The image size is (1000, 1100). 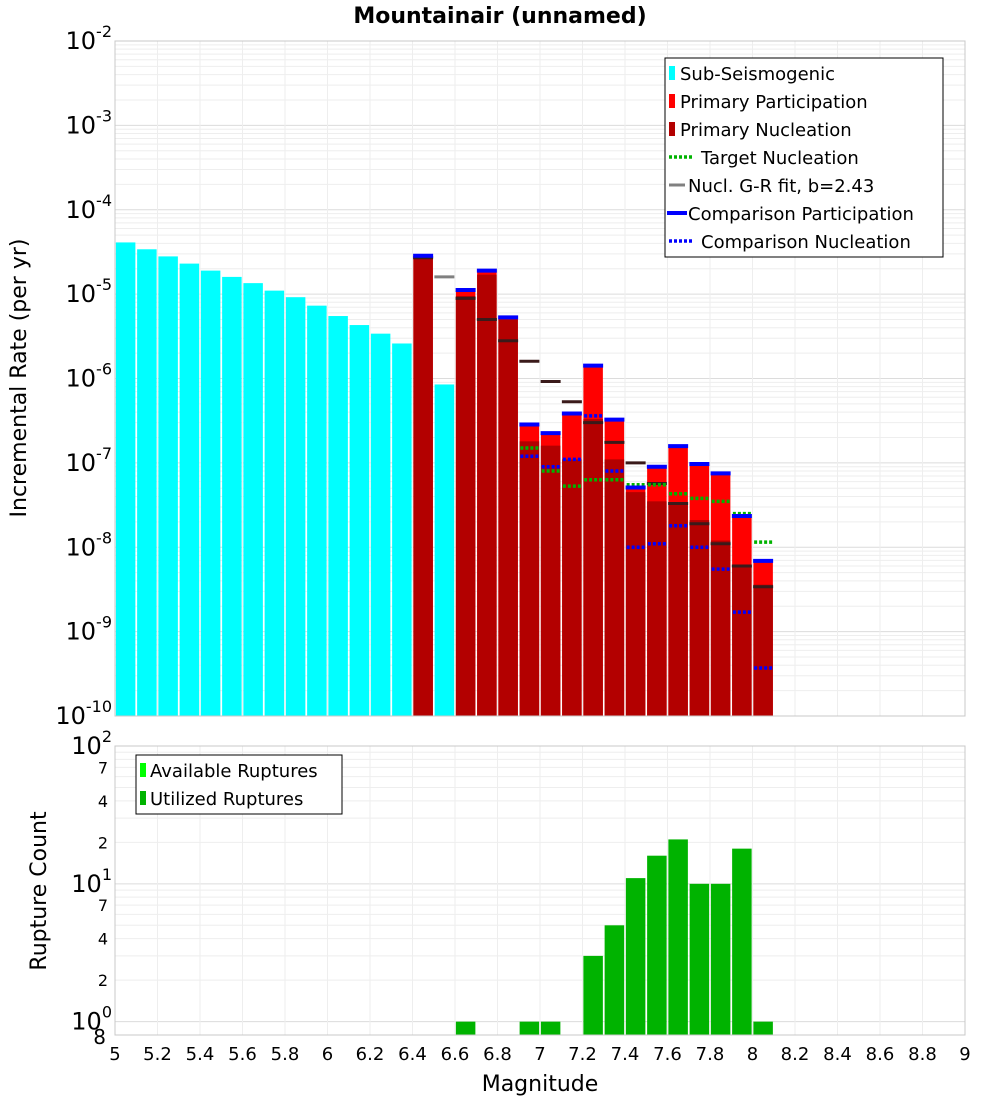 I want to click on x-tick-label: 6.8, so click(x=497, y=1054).